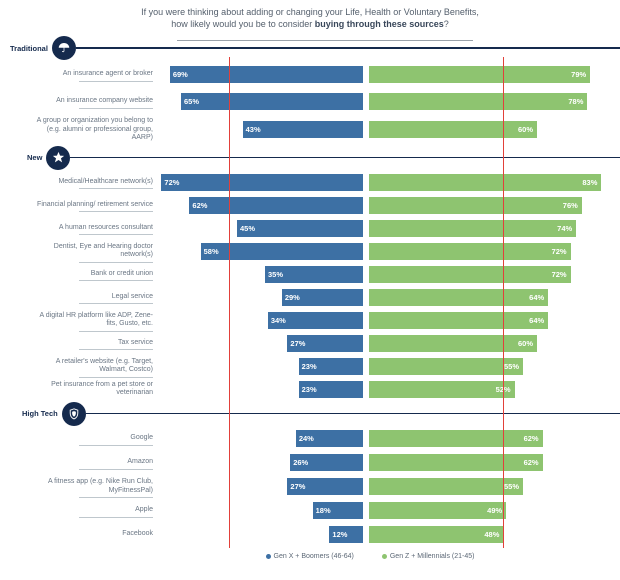 The width and height of the screenshot is (620, 580). Describe the element at coordinates (494, 74) in the screenshot. I see `genz-bar-cell: 79%` at that location.